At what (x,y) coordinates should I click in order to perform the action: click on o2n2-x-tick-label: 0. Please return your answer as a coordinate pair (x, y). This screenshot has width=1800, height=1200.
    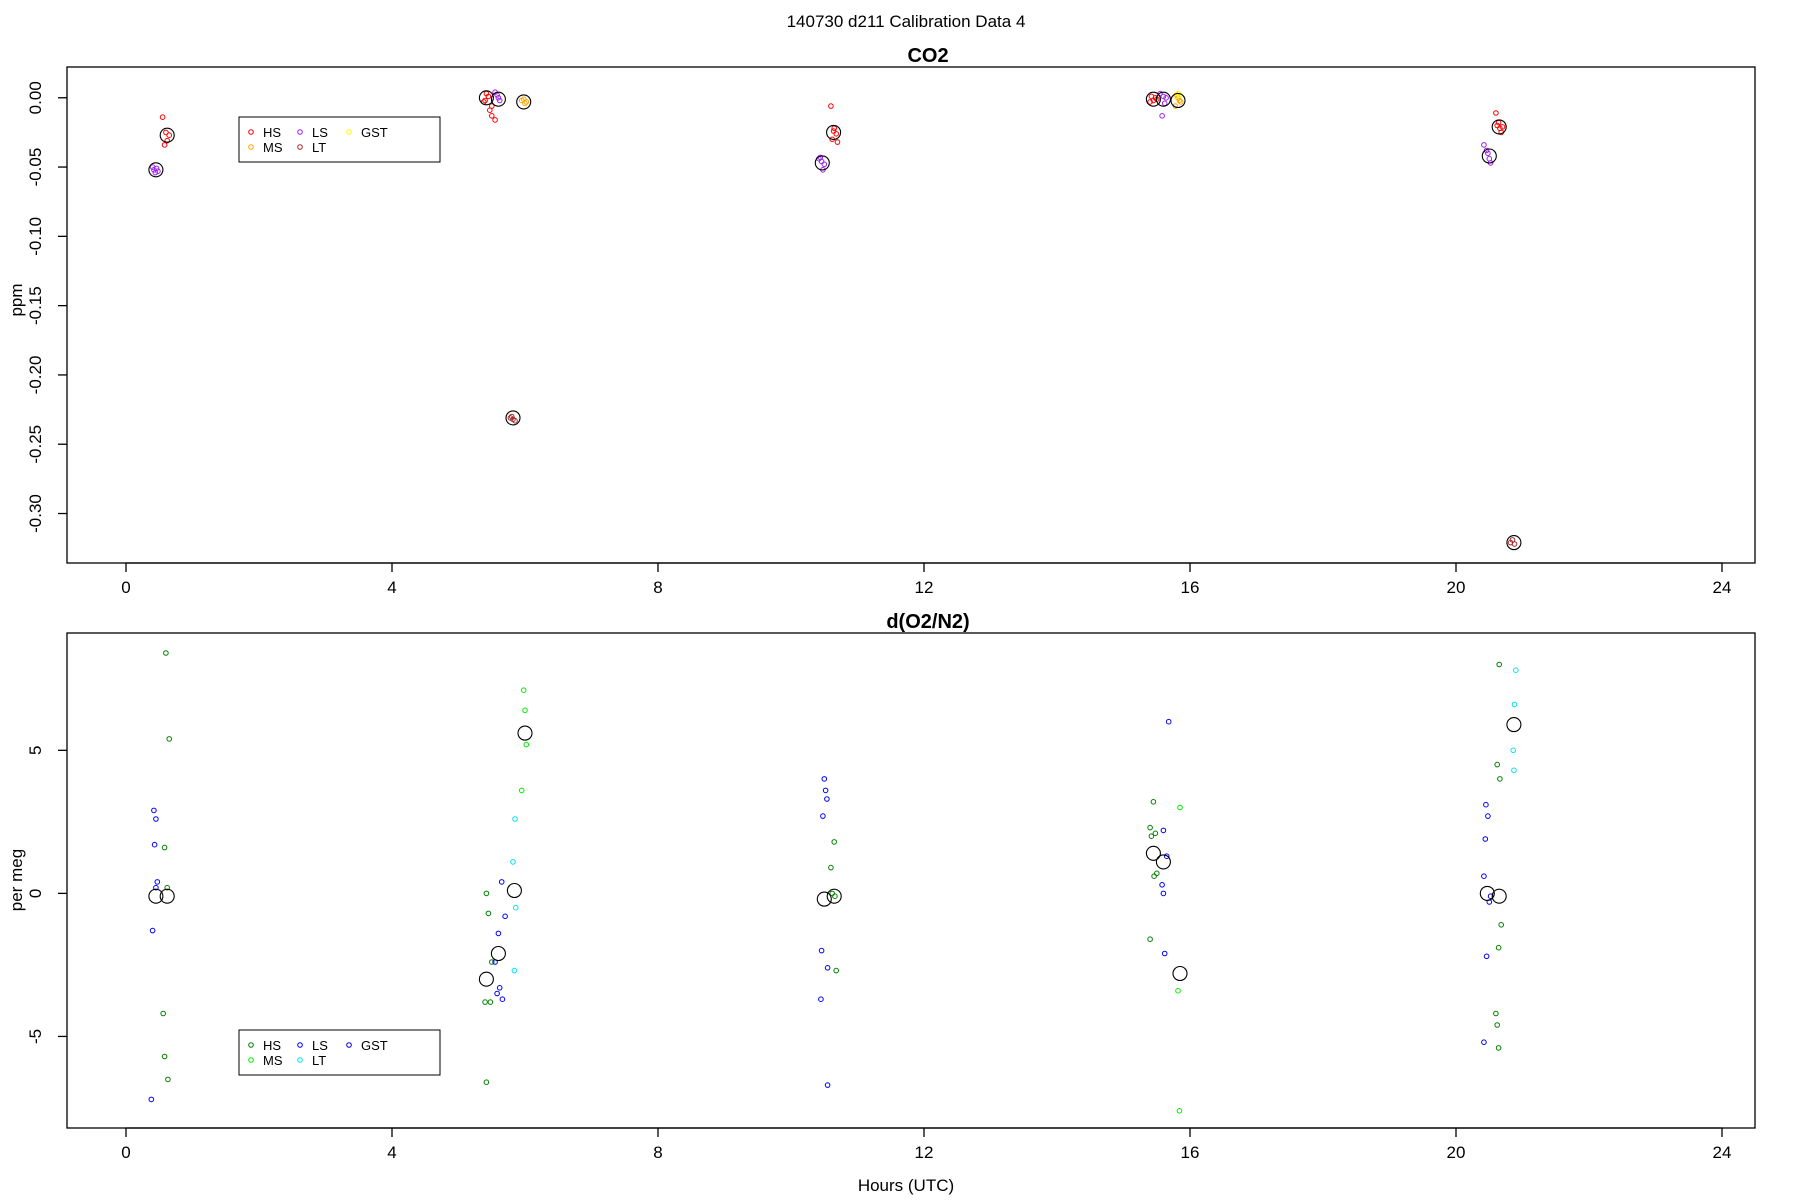
    Looking at the image, I should click on (125, 1152).